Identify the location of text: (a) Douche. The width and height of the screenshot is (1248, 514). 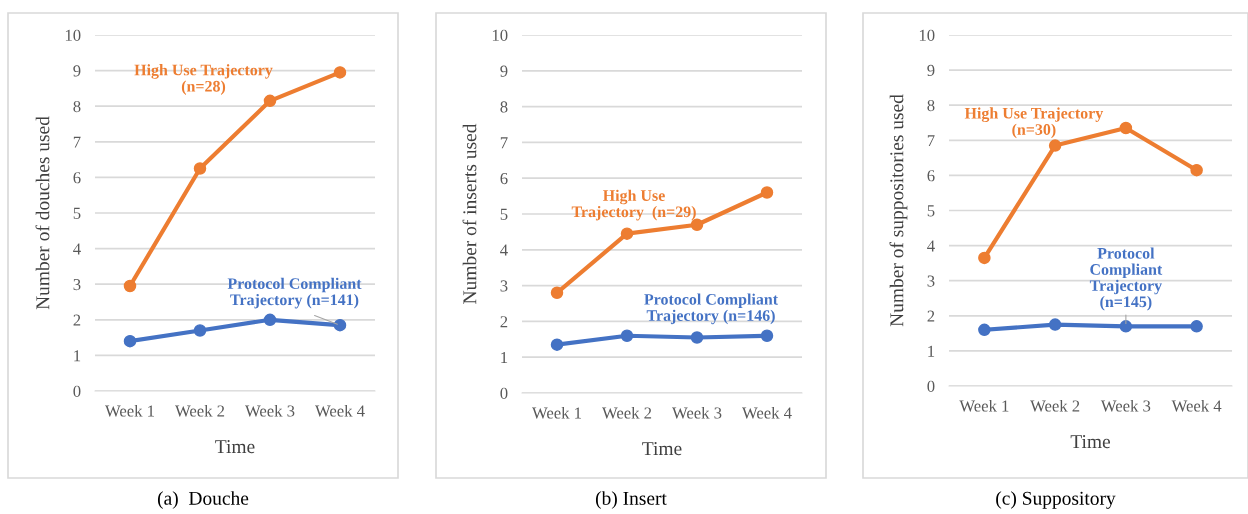
(203, 500).